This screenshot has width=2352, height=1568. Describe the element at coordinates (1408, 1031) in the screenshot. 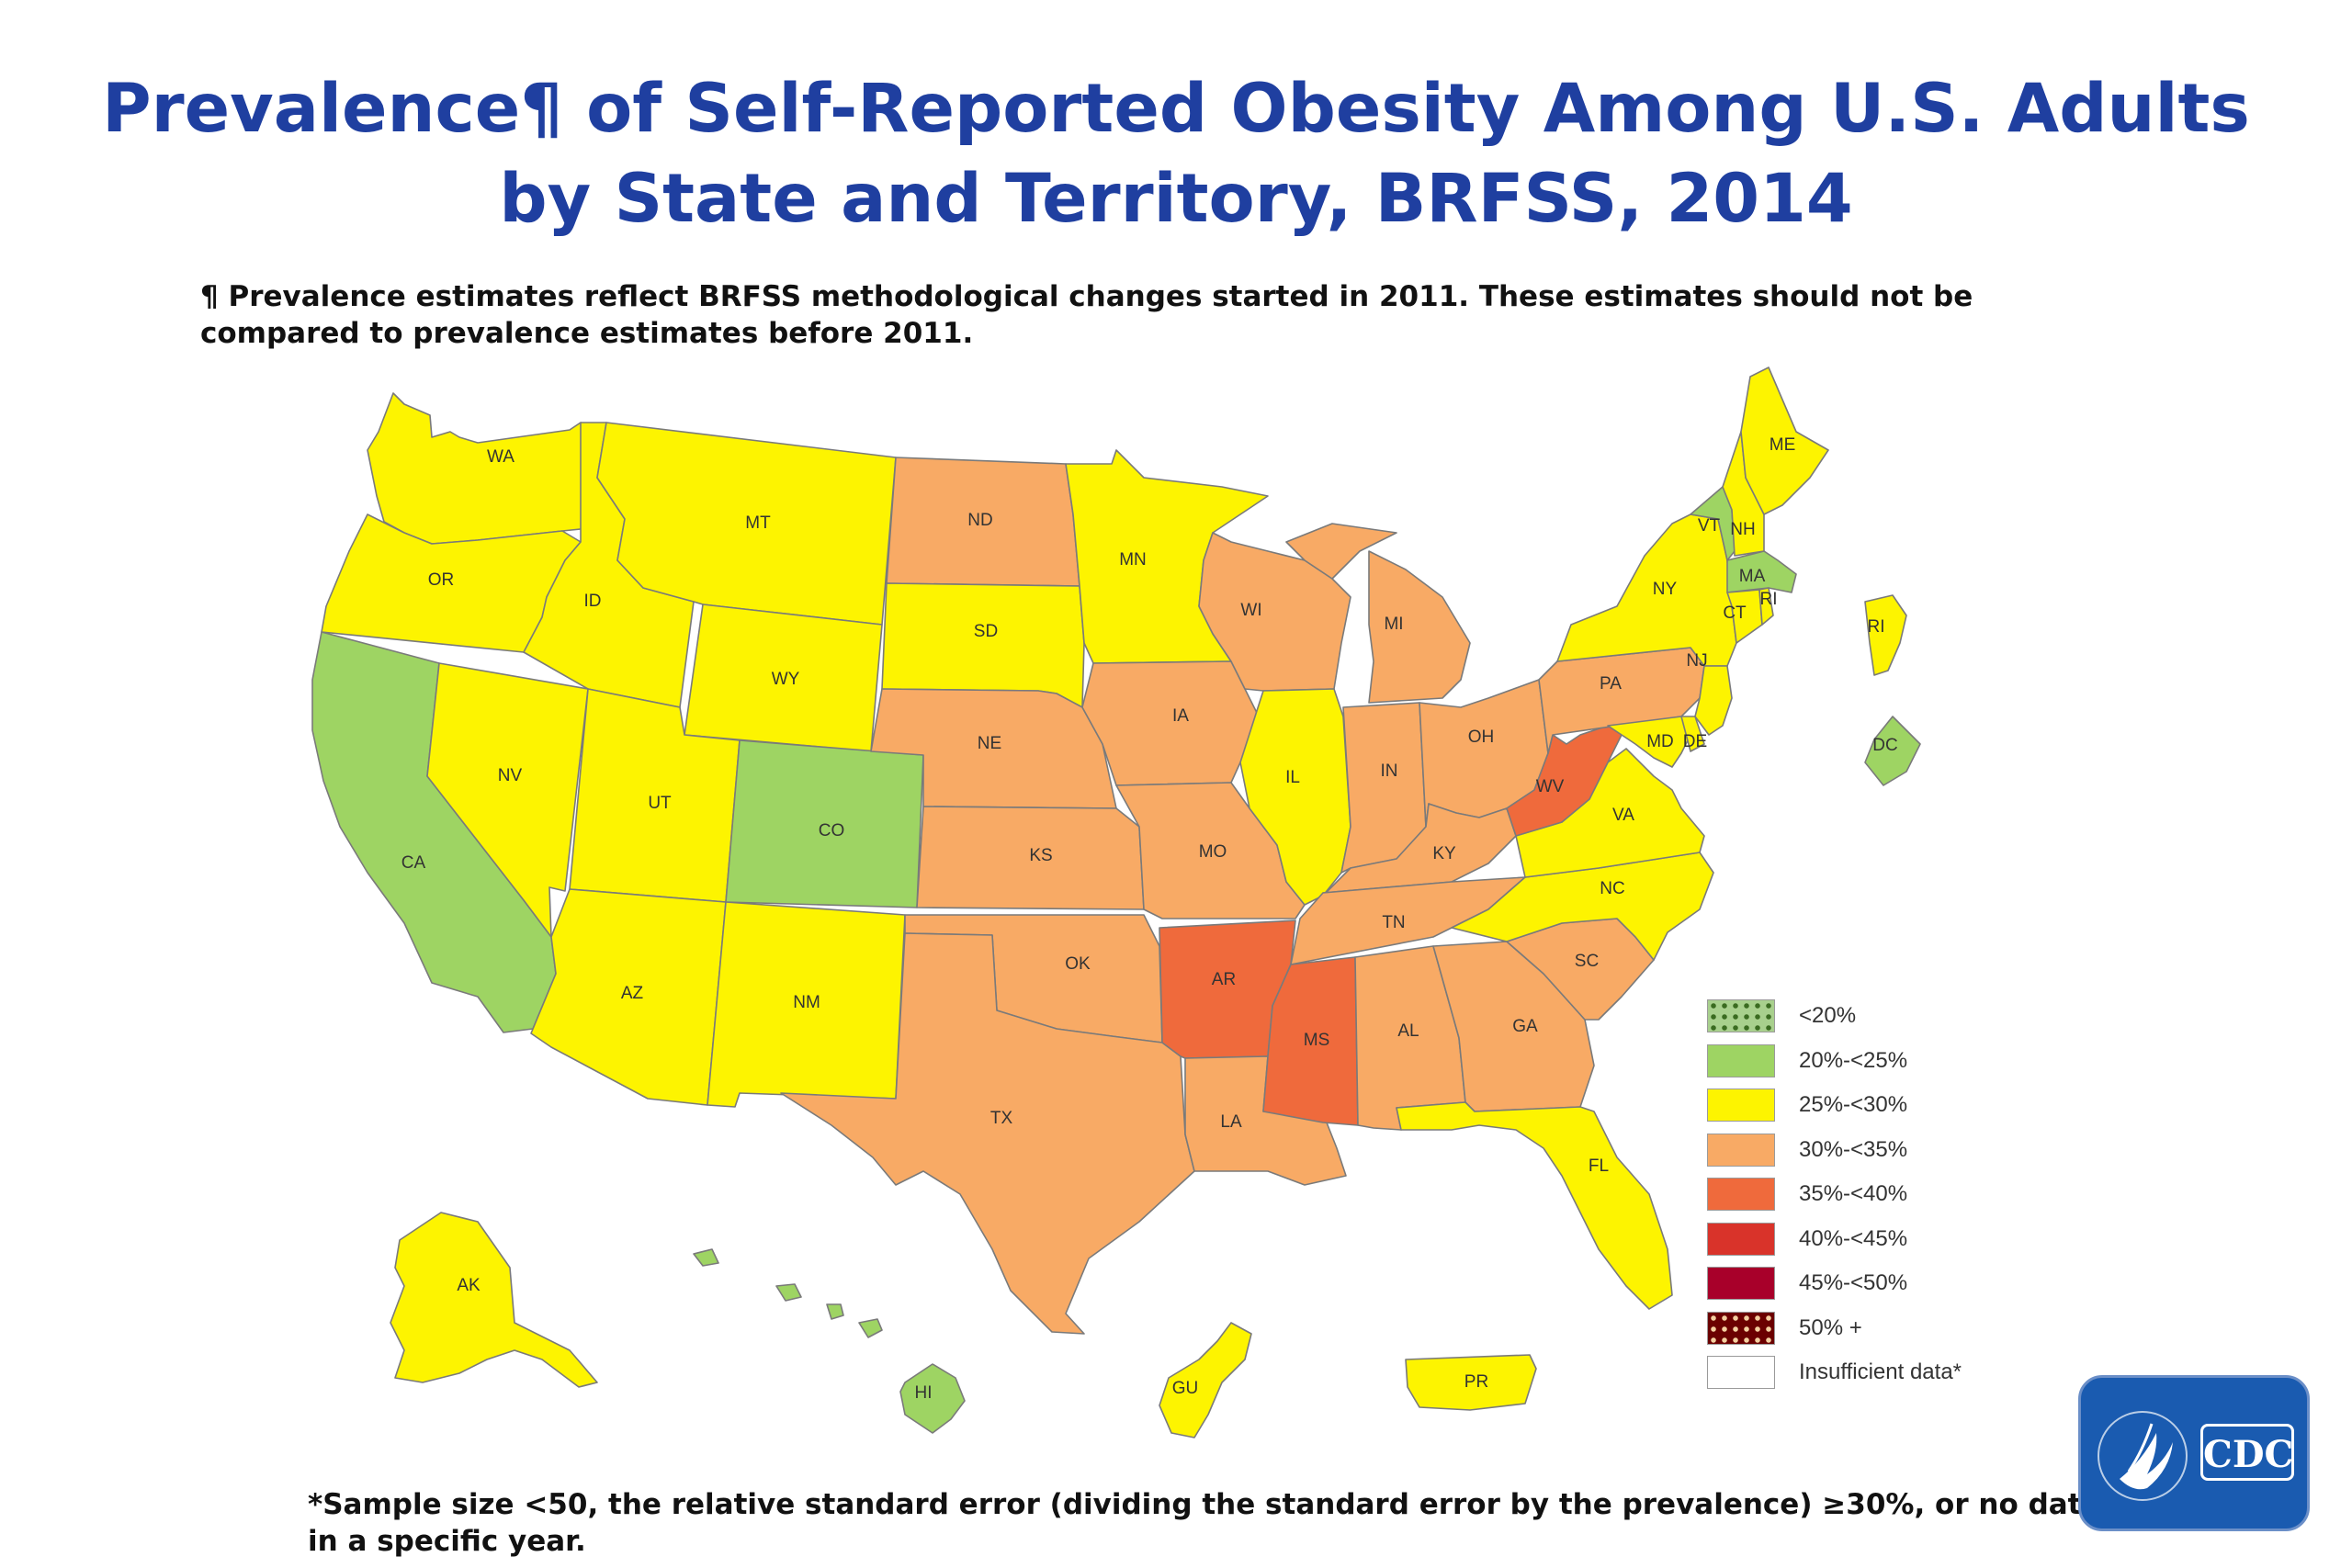

I see `state-label-AL: AL` at that location.